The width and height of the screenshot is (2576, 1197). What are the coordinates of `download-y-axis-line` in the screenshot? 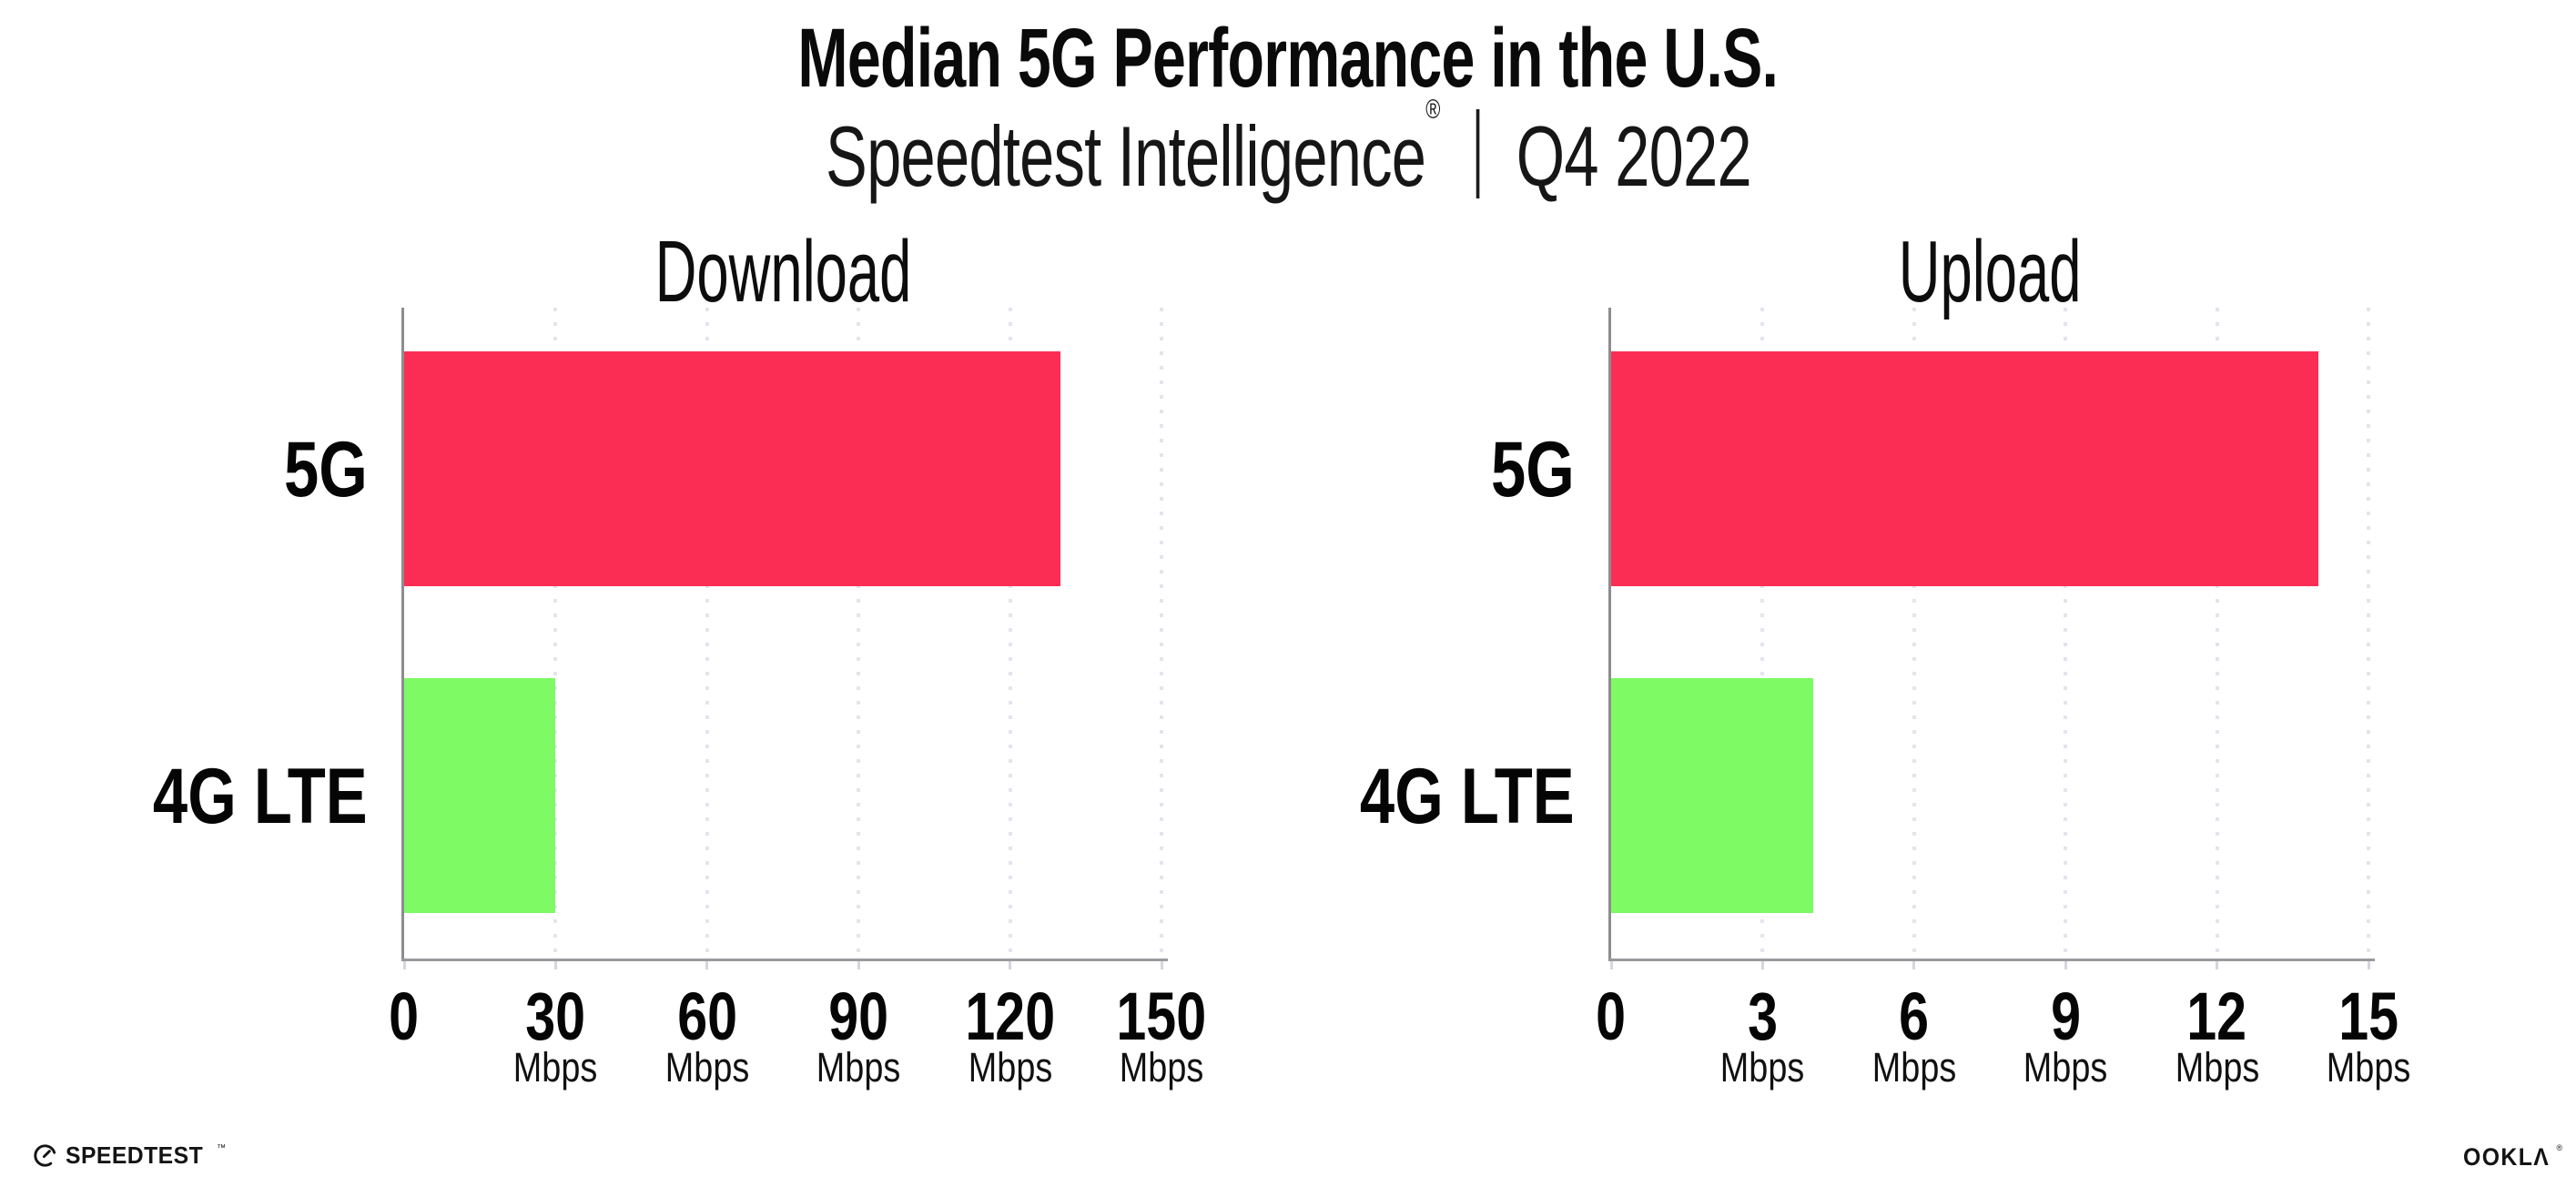 It's located at (402, 635).